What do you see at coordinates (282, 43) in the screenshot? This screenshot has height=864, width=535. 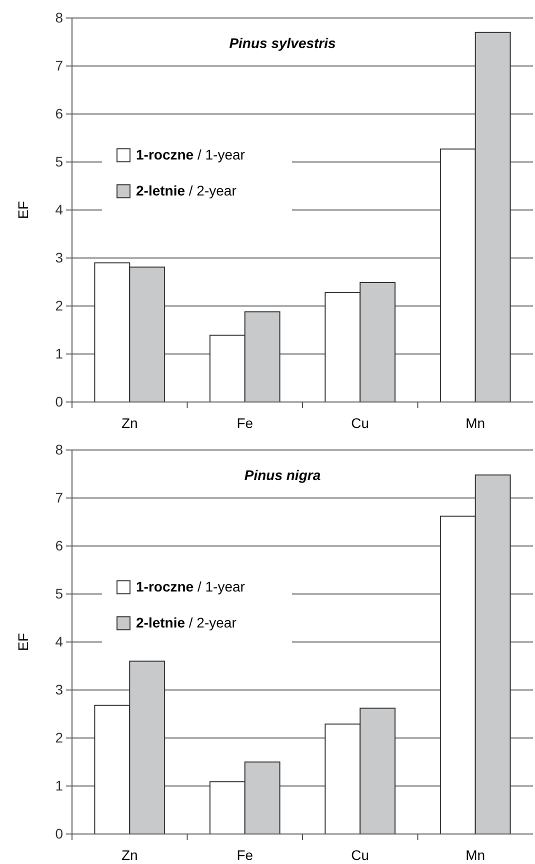 I see `text: Pinus sylvestris` at bounding box center [282, 43].